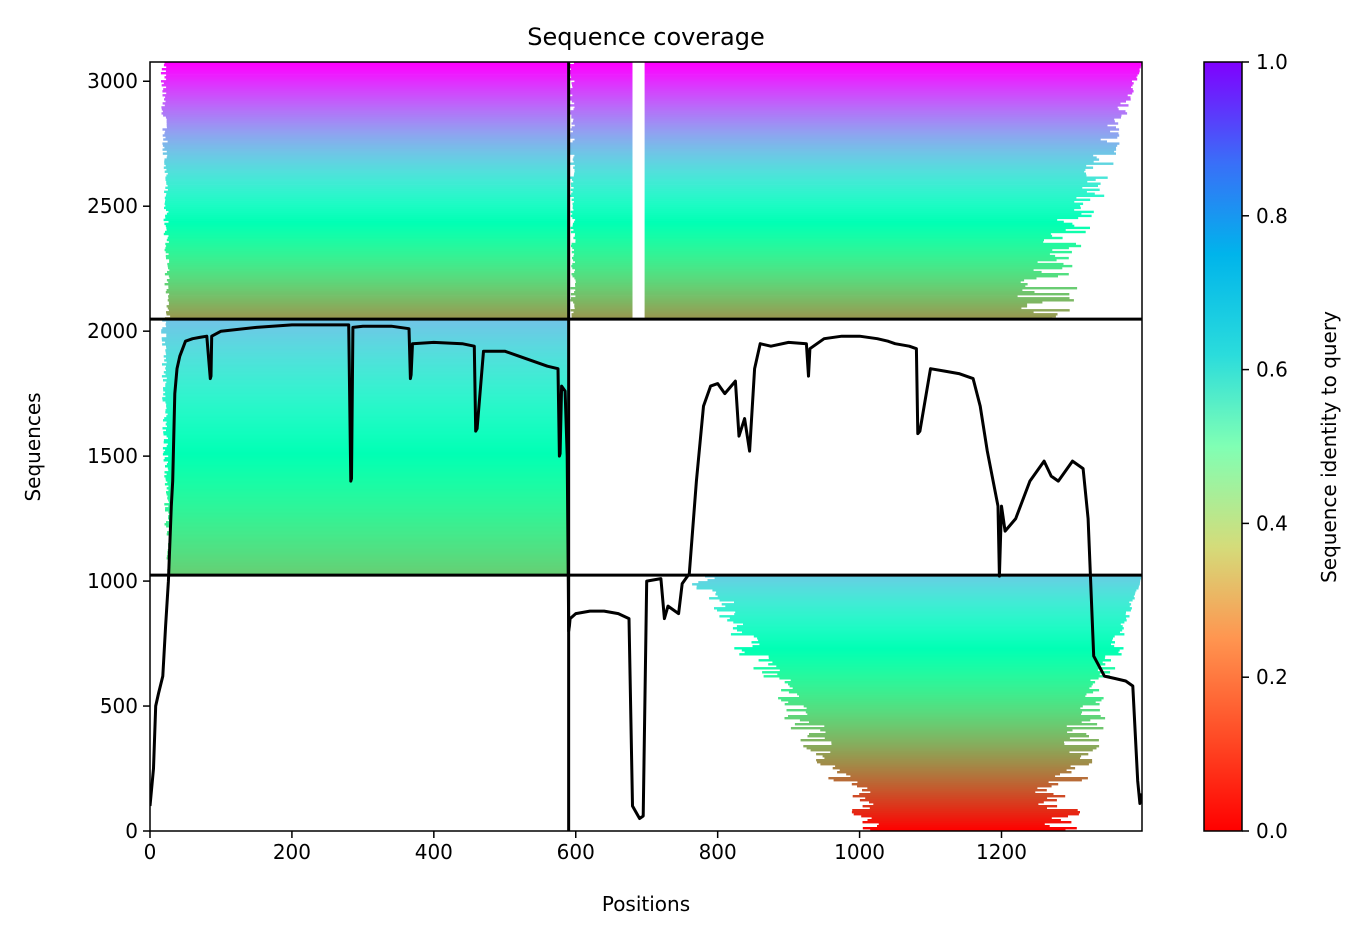 The height and width of the screenshot is (939, 1364). What do you see at coordinates (718, 852) in the screenshot?
I see `x-tick-label: 800` at bounding box center [718, 852].